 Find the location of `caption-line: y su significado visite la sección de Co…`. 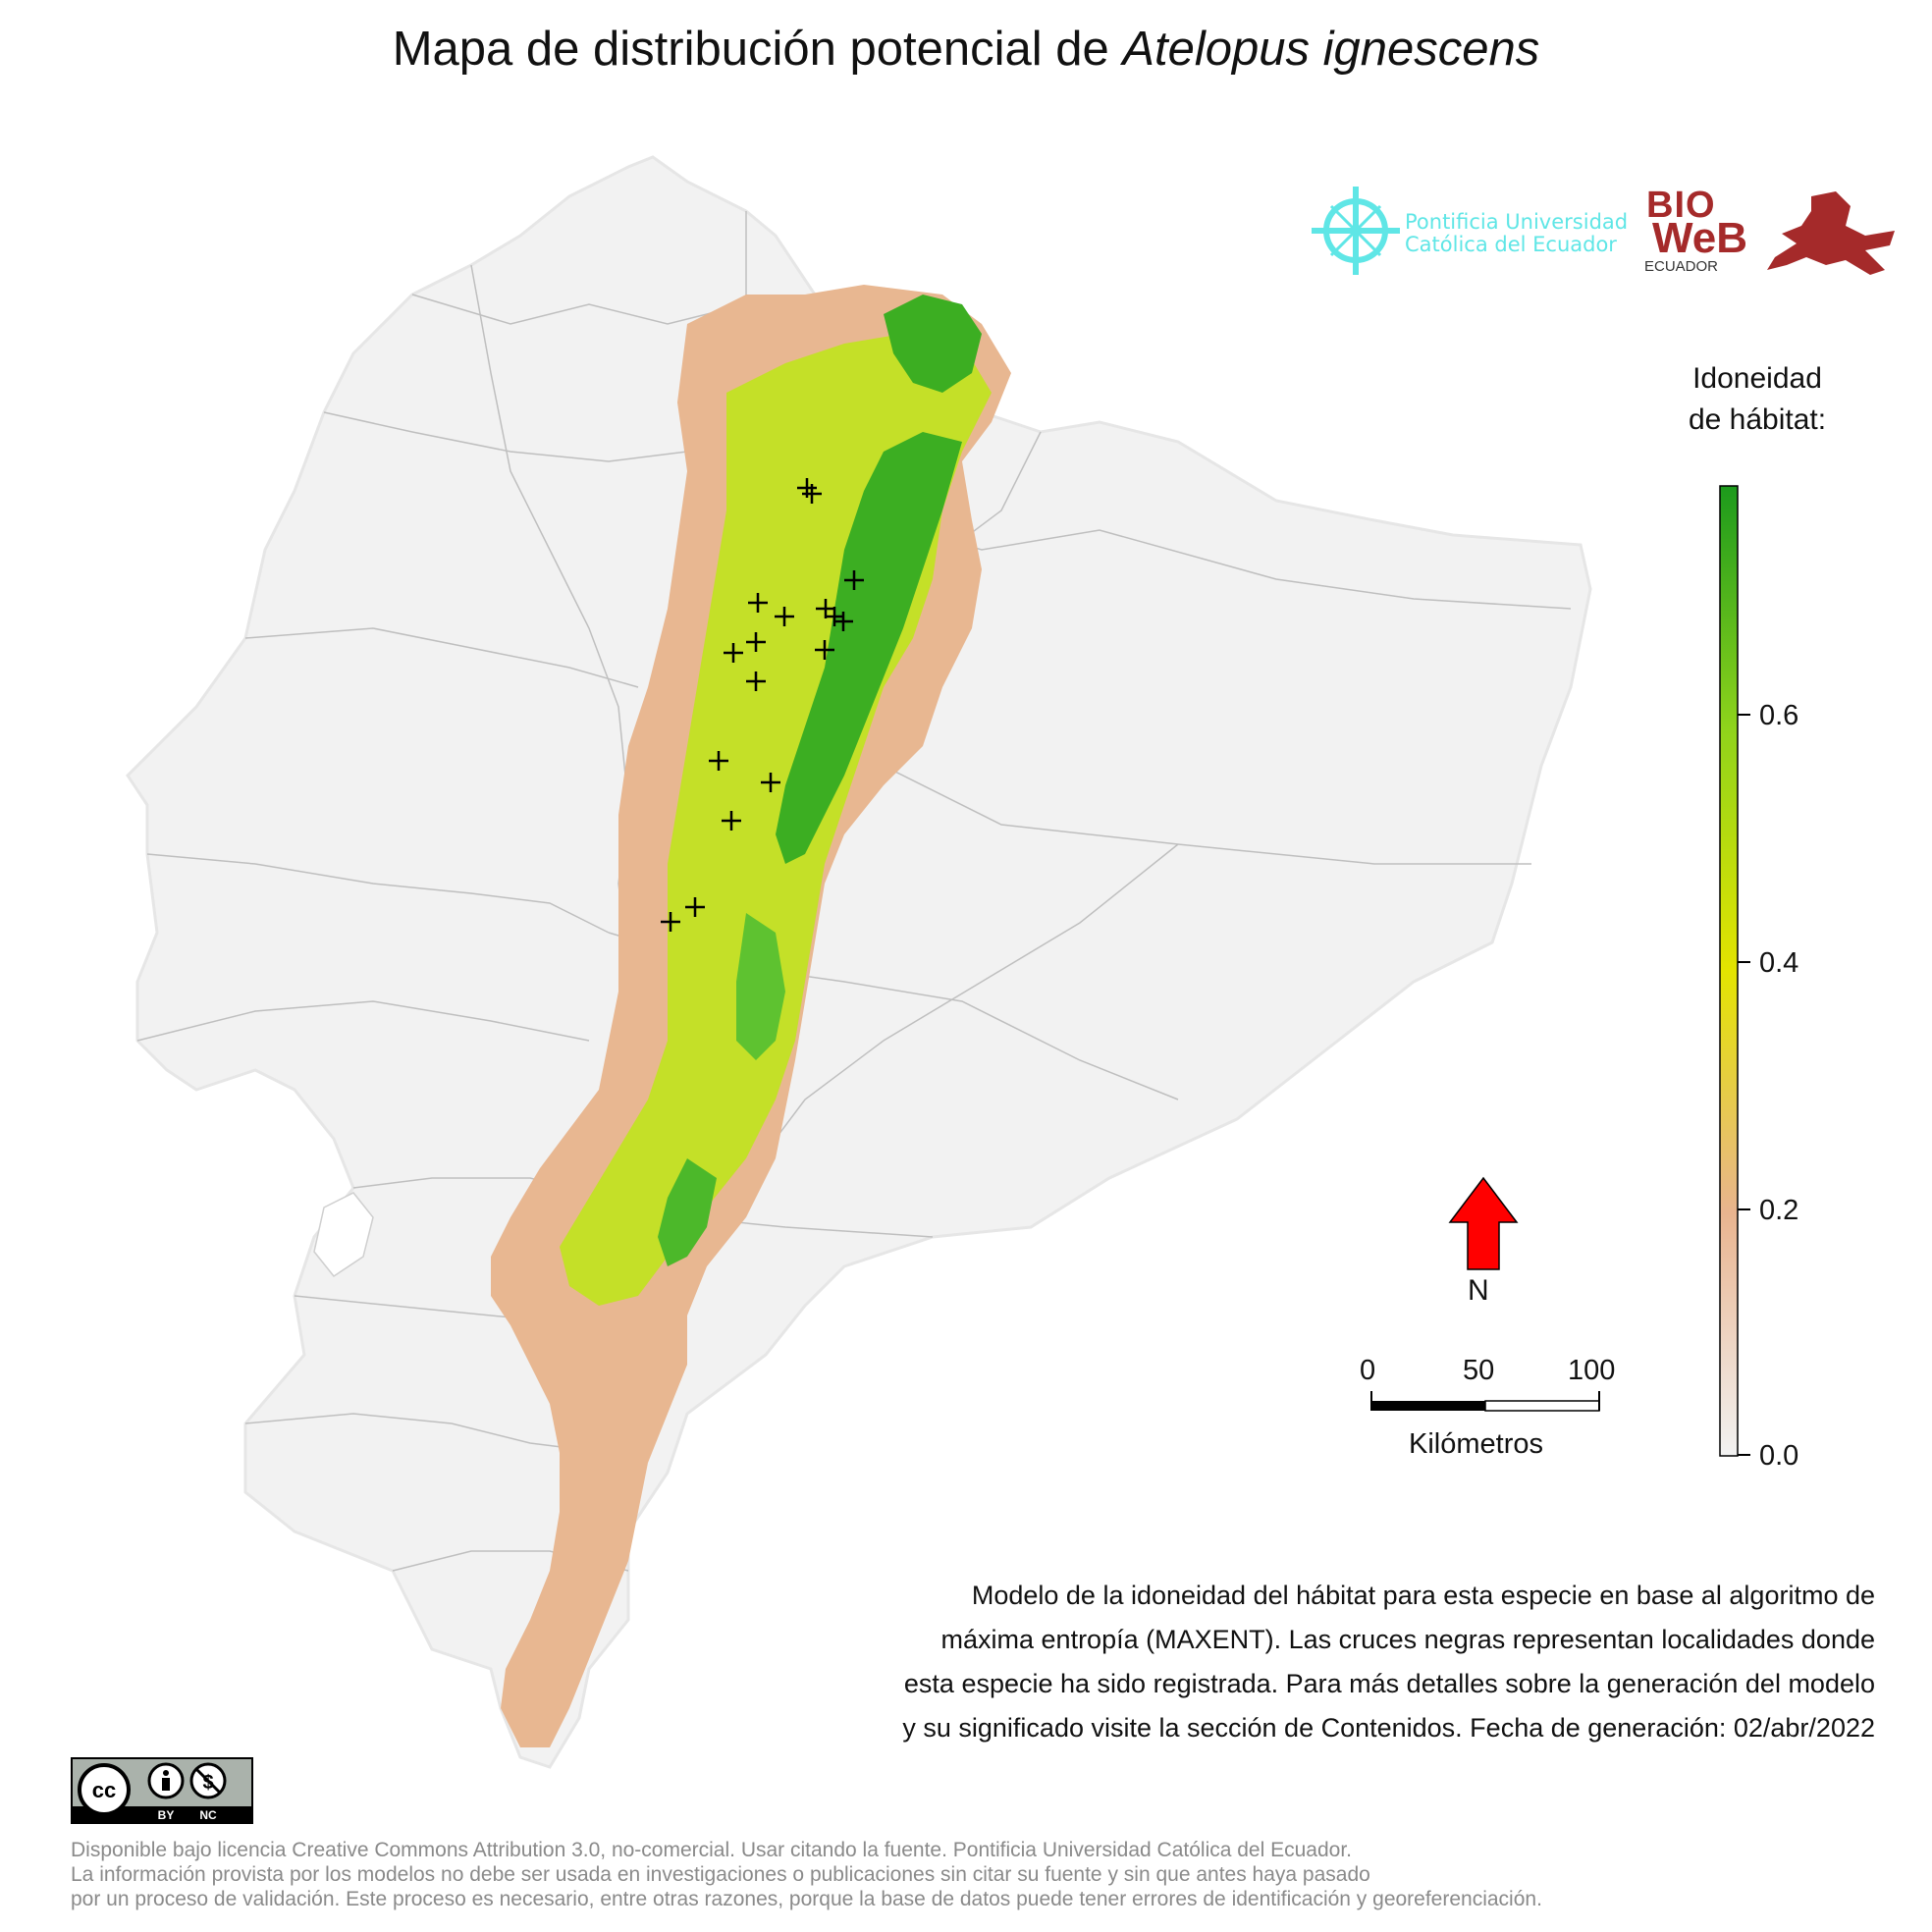

caption-line: y su significado visite la sección de Co… is located at coordinates (1388, 1728).